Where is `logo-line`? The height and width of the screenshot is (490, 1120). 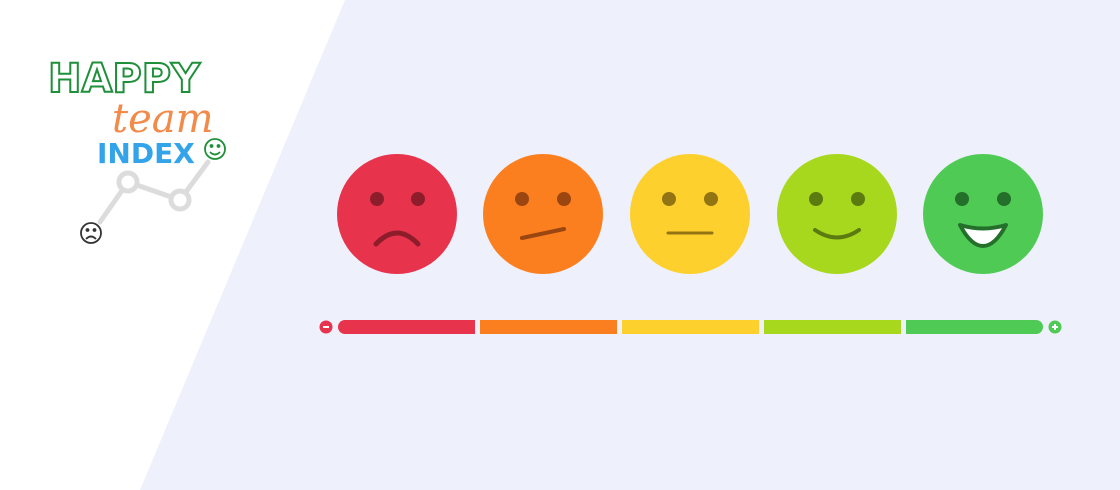 logo-line is located at coordinates (154, 192).